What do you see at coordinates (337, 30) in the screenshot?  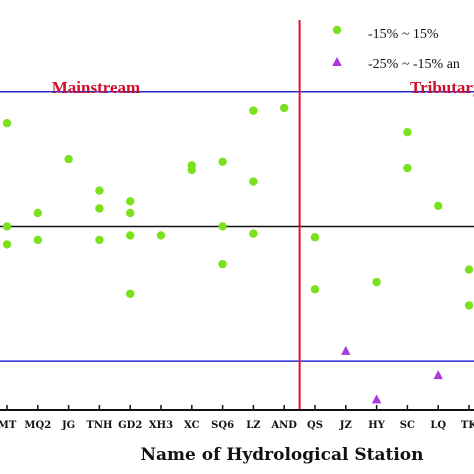 I see `legend-marker-circle` at bounding box center [337, 30].